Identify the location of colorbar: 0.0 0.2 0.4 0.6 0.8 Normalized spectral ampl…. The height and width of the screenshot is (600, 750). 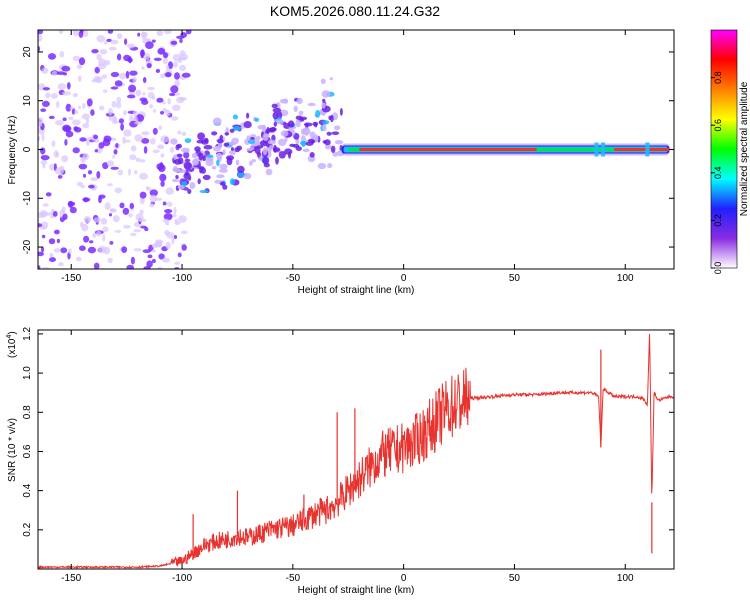
(730, 151).